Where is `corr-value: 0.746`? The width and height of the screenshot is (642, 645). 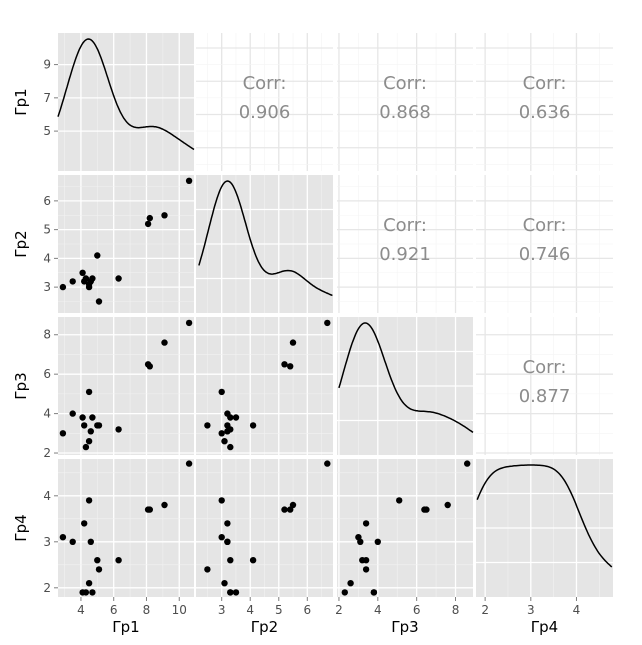
corr-value: 0.746 is located at coordinates (545, 254).